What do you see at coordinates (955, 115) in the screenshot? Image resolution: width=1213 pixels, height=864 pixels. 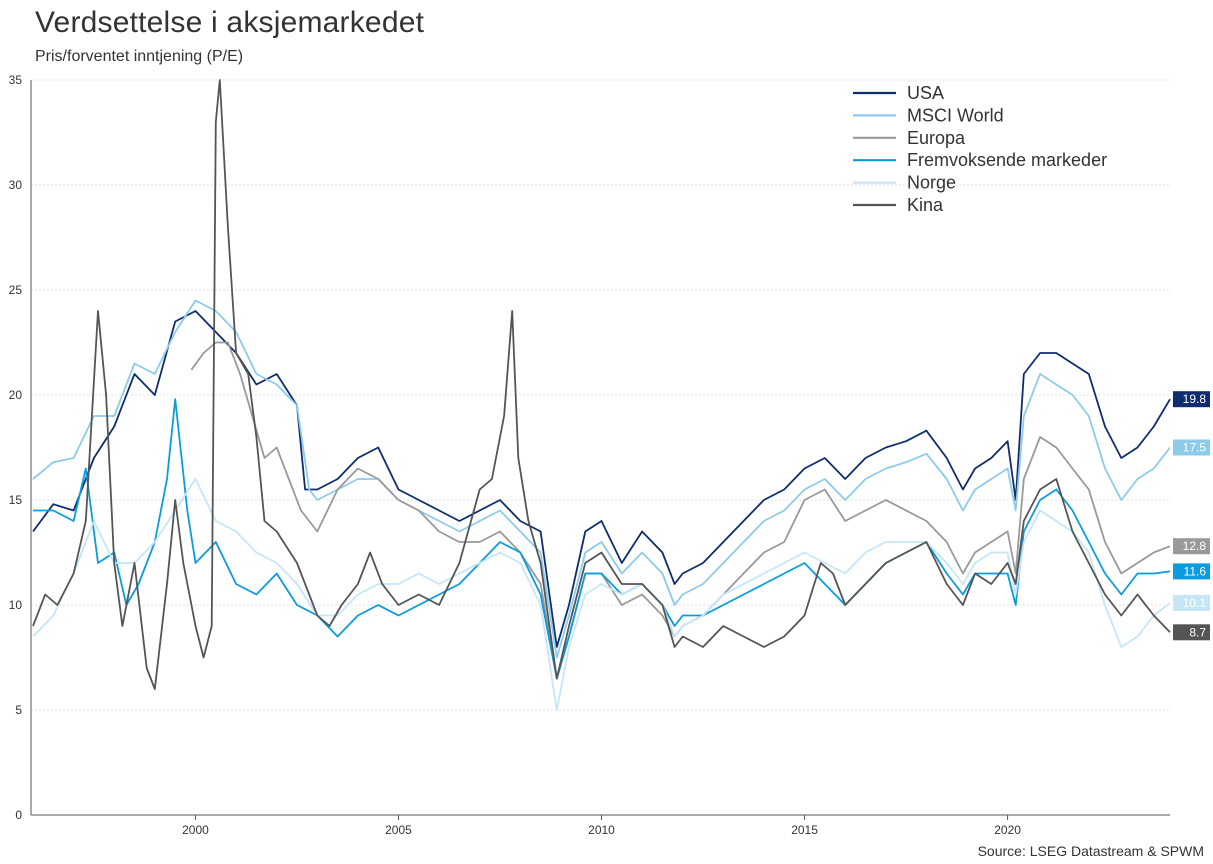 I see `legend-label: MSCI World` at bounding box center [955, 115].